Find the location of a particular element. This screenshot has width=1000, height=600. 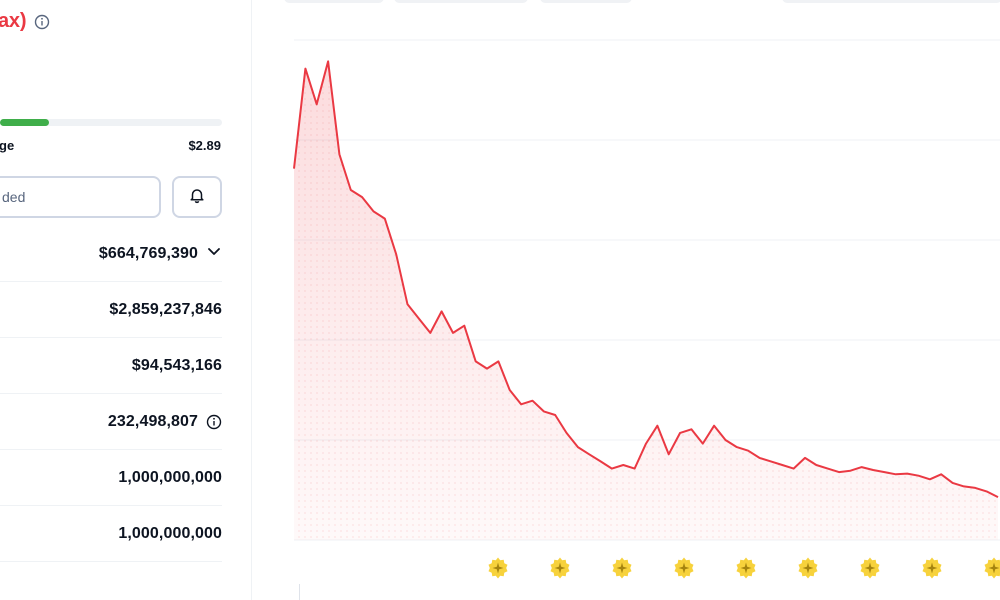

stat-row-3: $94,543,166 is located at coordinates (111, 366).